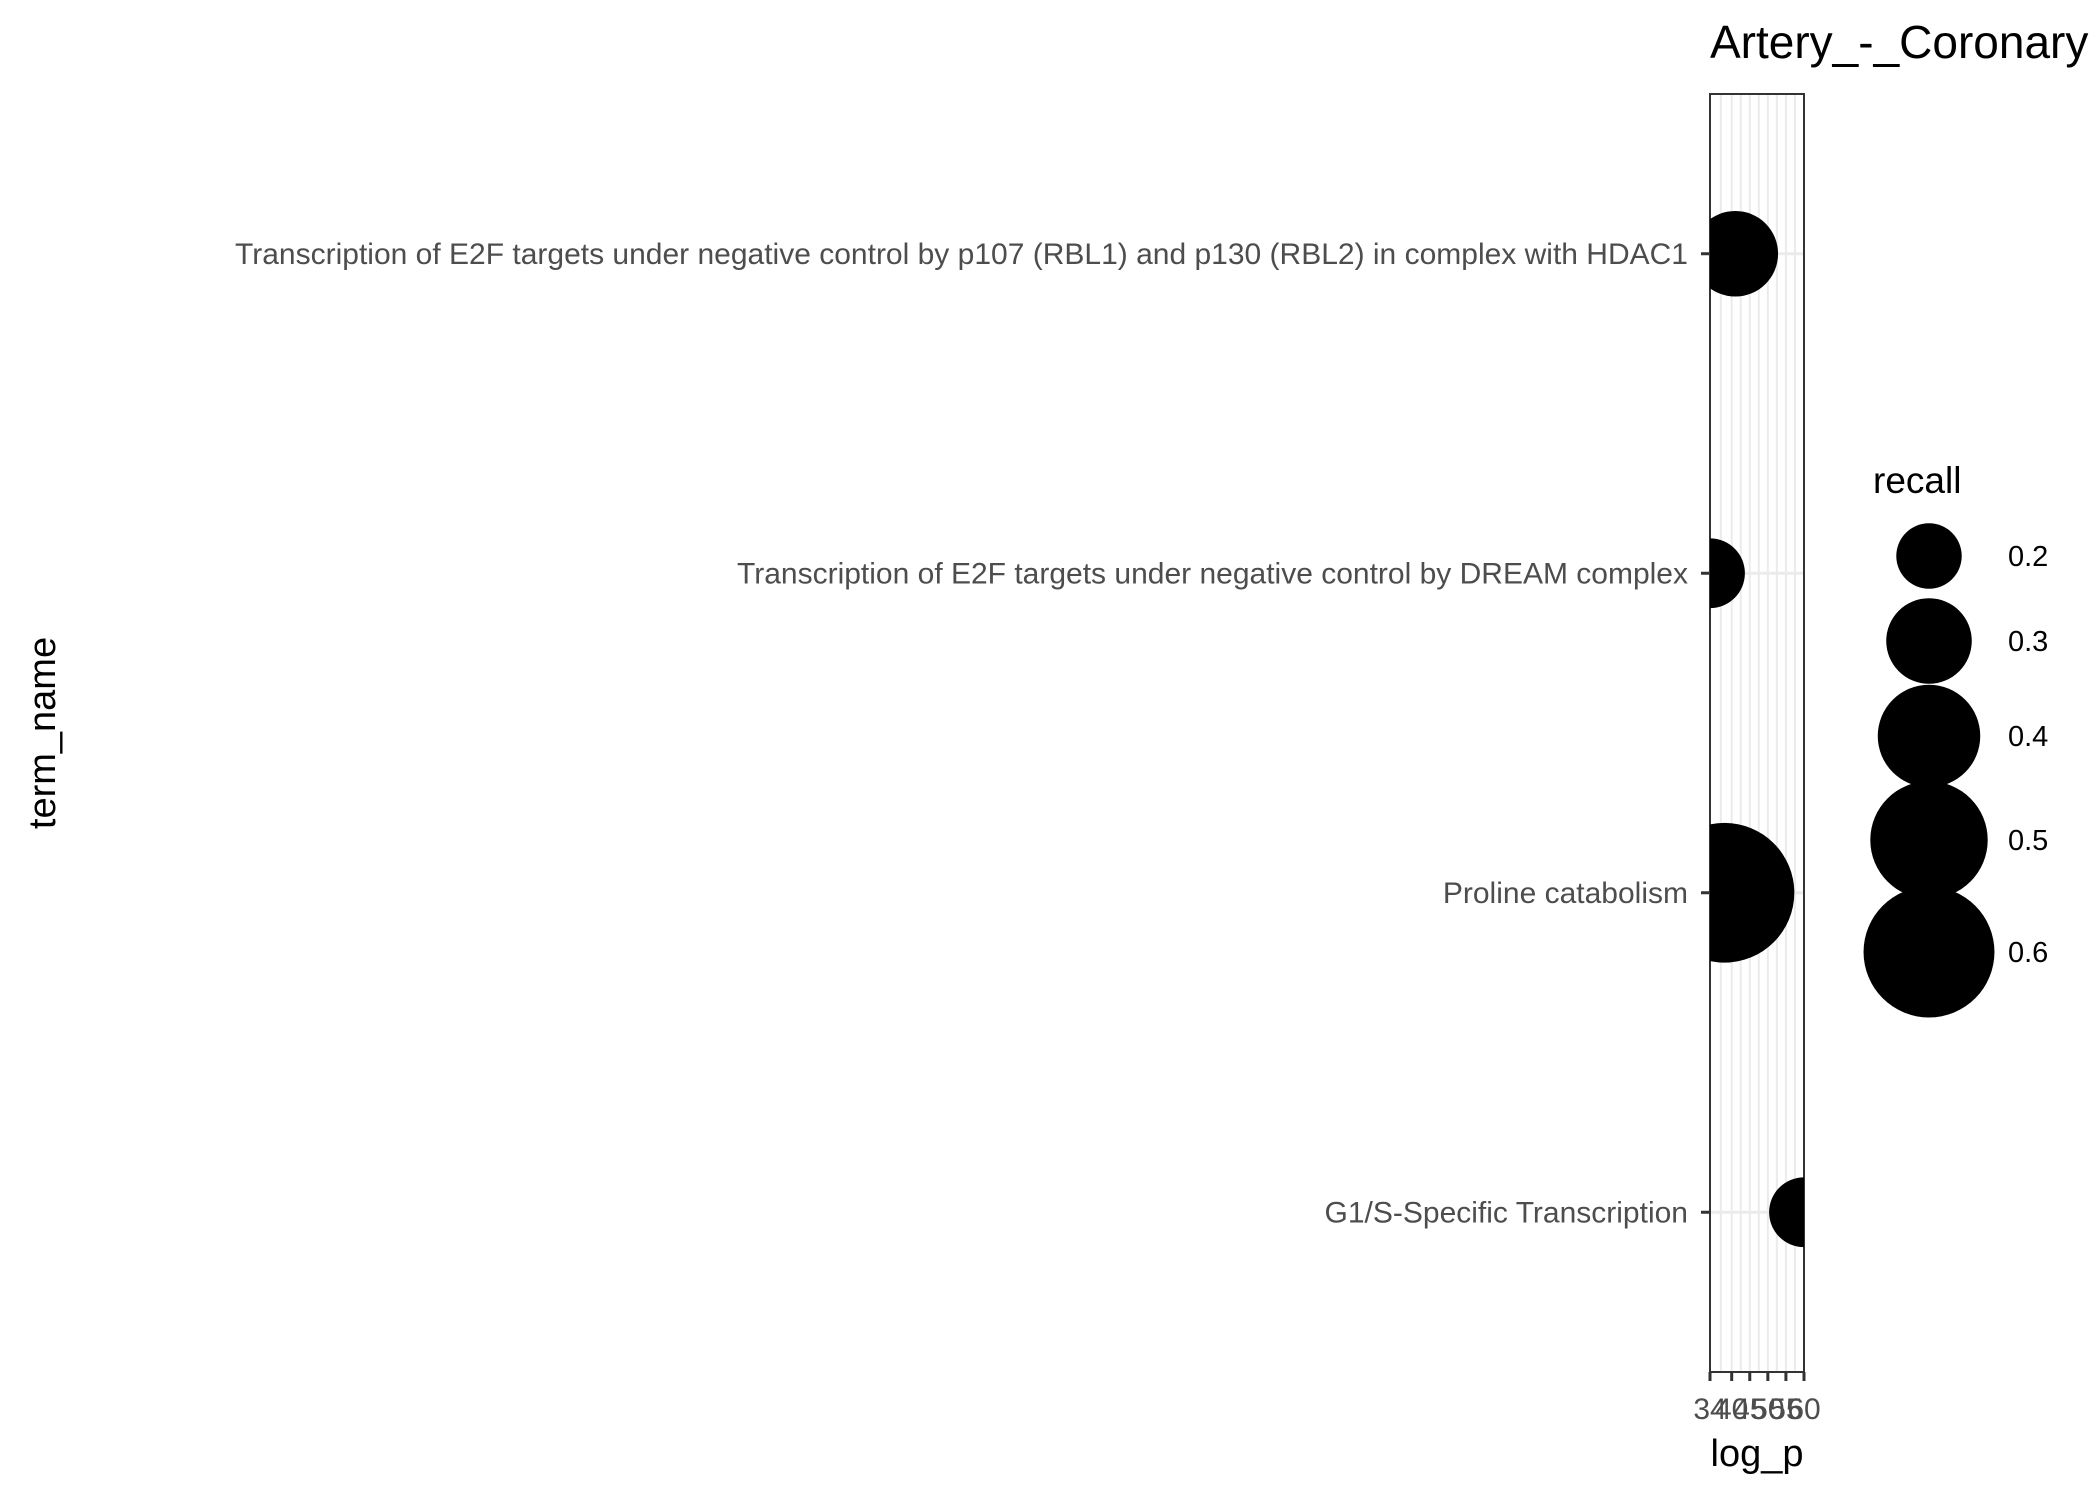 This screenshot has height=1499, width=2100. I want to click on legend-label: 0.4, so click(2028, 737).